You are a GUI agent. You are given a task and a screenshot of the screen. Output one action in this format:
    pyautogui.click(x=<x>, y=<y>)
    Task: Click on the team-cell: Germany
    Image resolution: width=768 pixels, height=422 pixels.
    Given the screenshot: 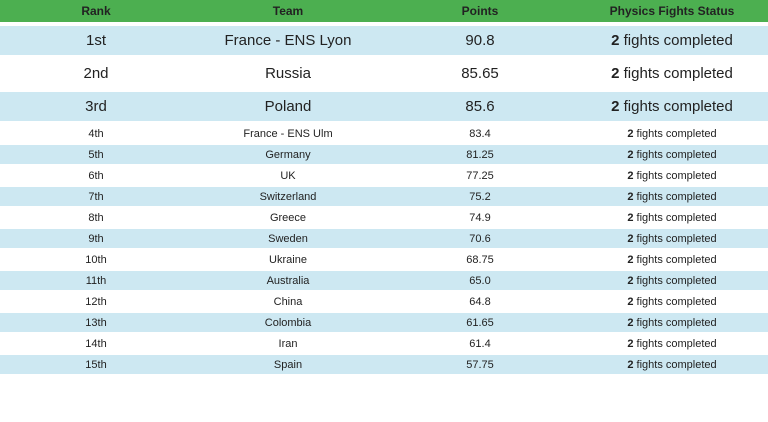 What is the action you would take?
    pyautogui.click(x=288, y=155)
    